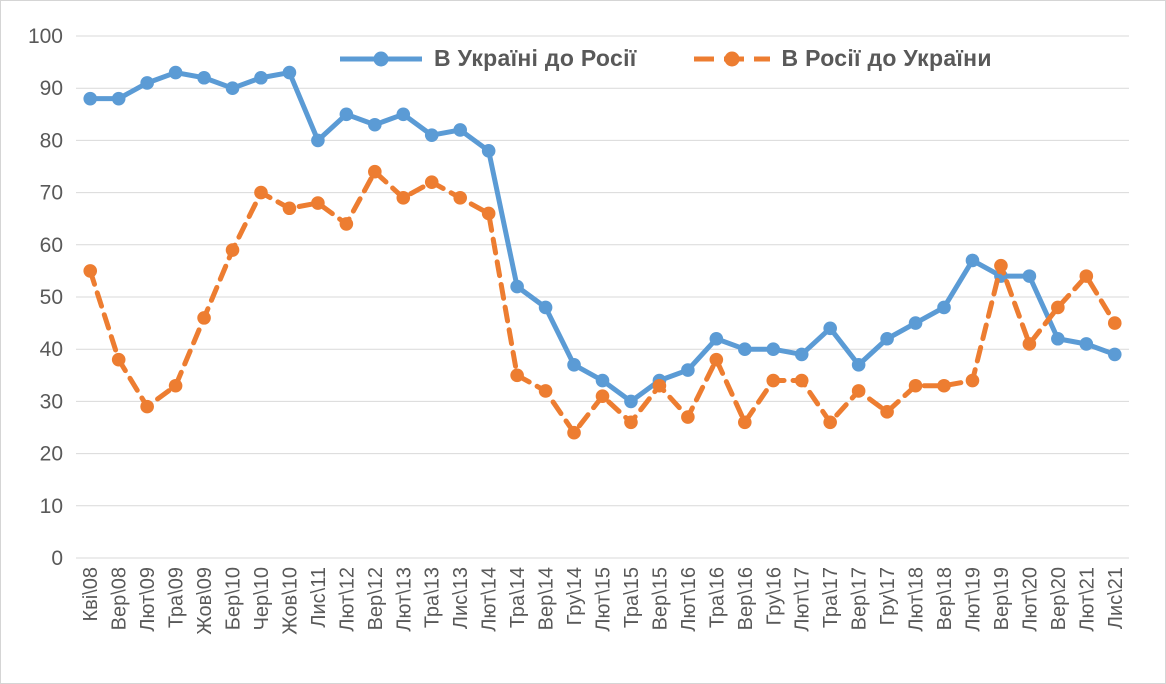 The width and height of the screenshot is (1166, 684). What do you see at coordinates (945, 598) in the screenshot?
I see `x-axis-tick-label: Вер\18` at bounding box center [945, 598].